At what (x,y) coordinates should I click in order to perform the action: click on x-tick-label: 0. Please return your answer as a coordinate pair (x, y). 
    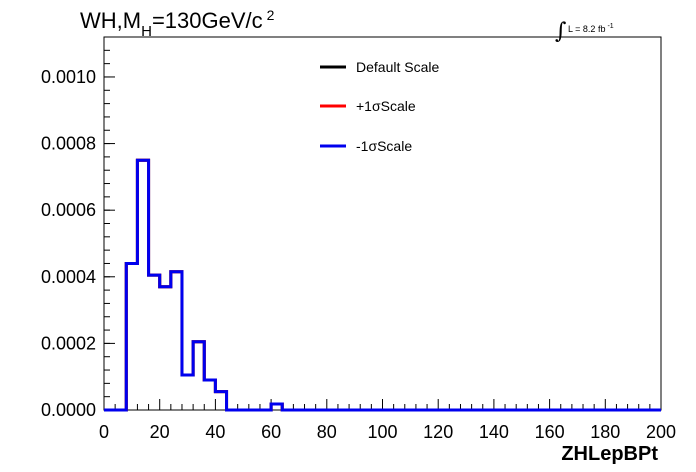
    Looking at the image, I should click on (104, 432).